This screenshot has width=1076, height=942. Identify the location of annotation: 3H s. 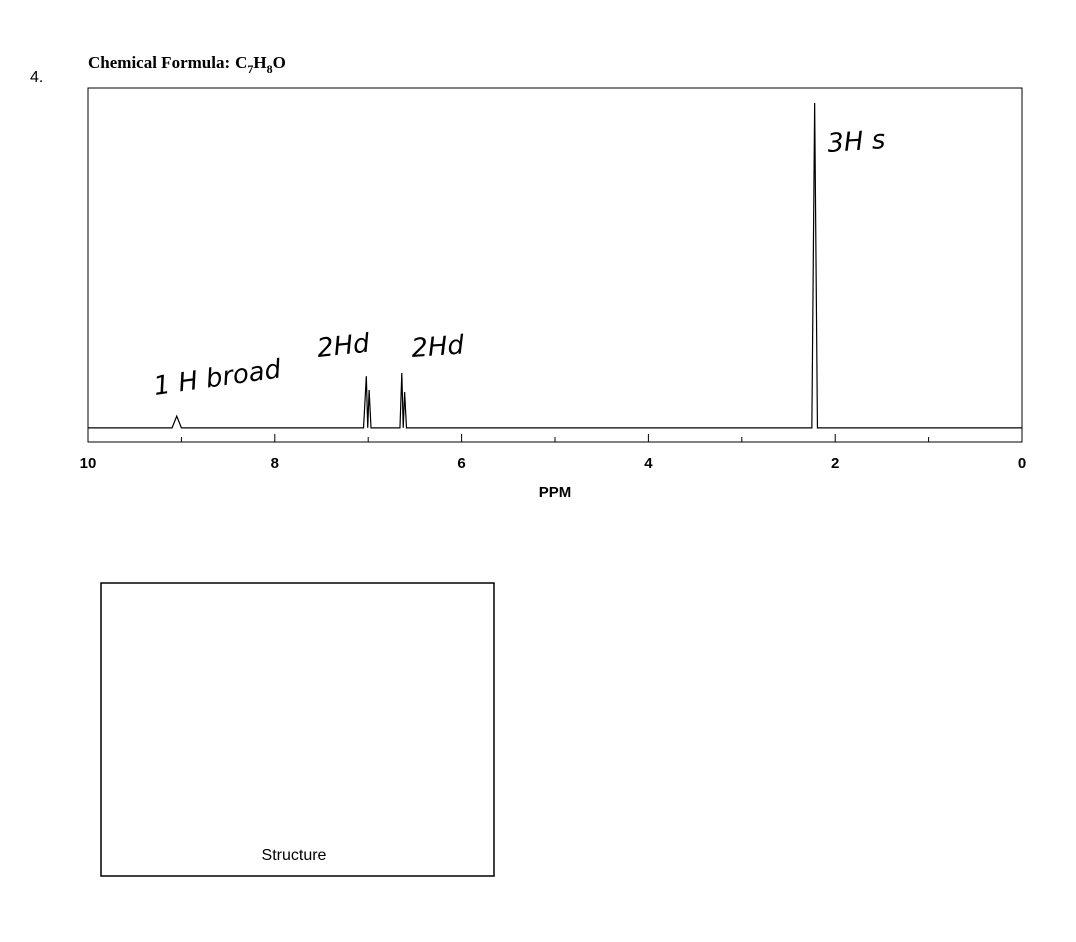
(856, 142).